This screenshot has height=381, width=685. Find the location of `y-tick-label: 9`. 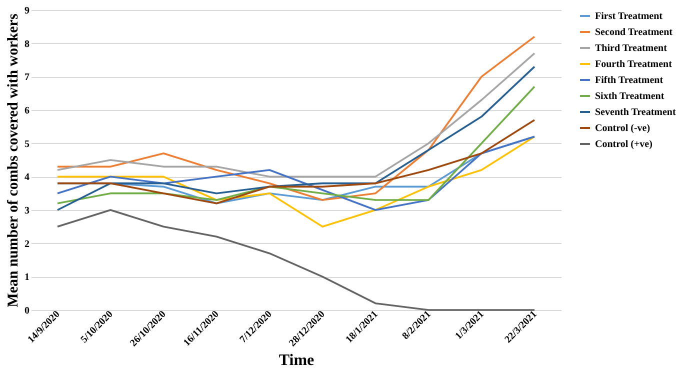

y-tick-label: 9 is located at coordinates (27, 11).